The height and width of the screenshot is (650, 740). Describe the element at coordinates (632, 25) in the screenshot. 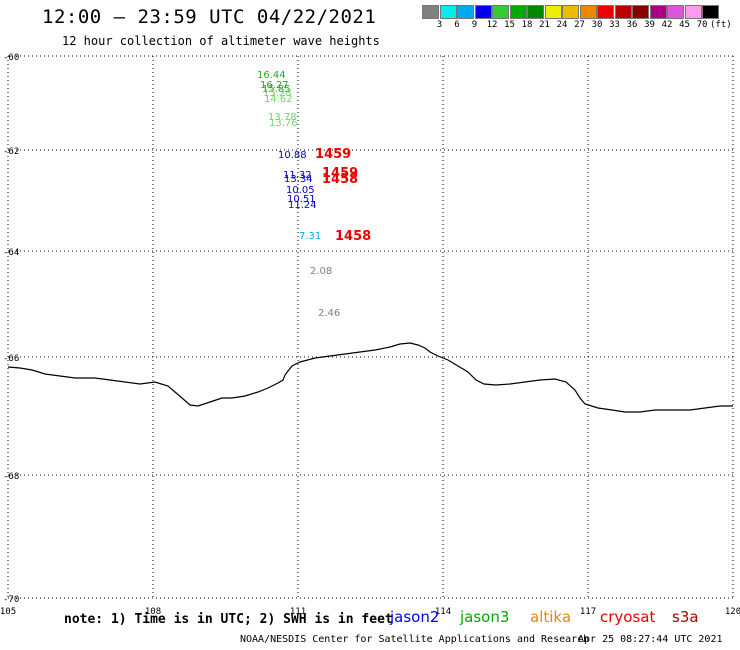

I see `legend-label: 36` at that location.